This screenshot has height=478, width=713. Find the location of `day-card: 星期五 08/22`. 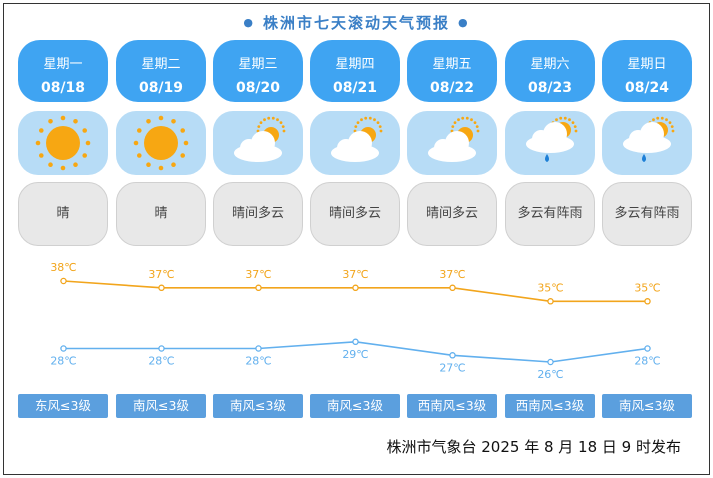

day-card: 星期五 08/22 is located at coordinates (452, 71).